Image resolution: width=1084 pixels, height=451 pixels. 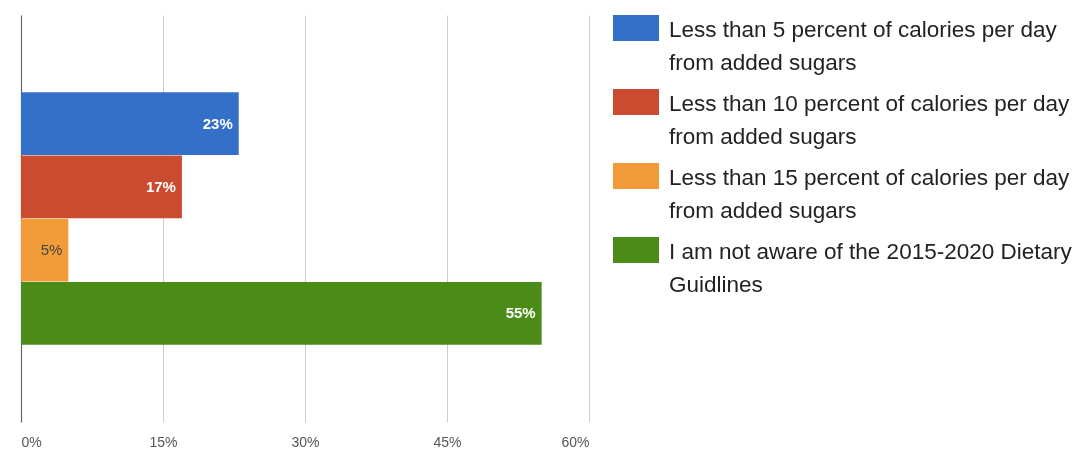 I want to click on data-label: 5%, so click(x=51, y=250).